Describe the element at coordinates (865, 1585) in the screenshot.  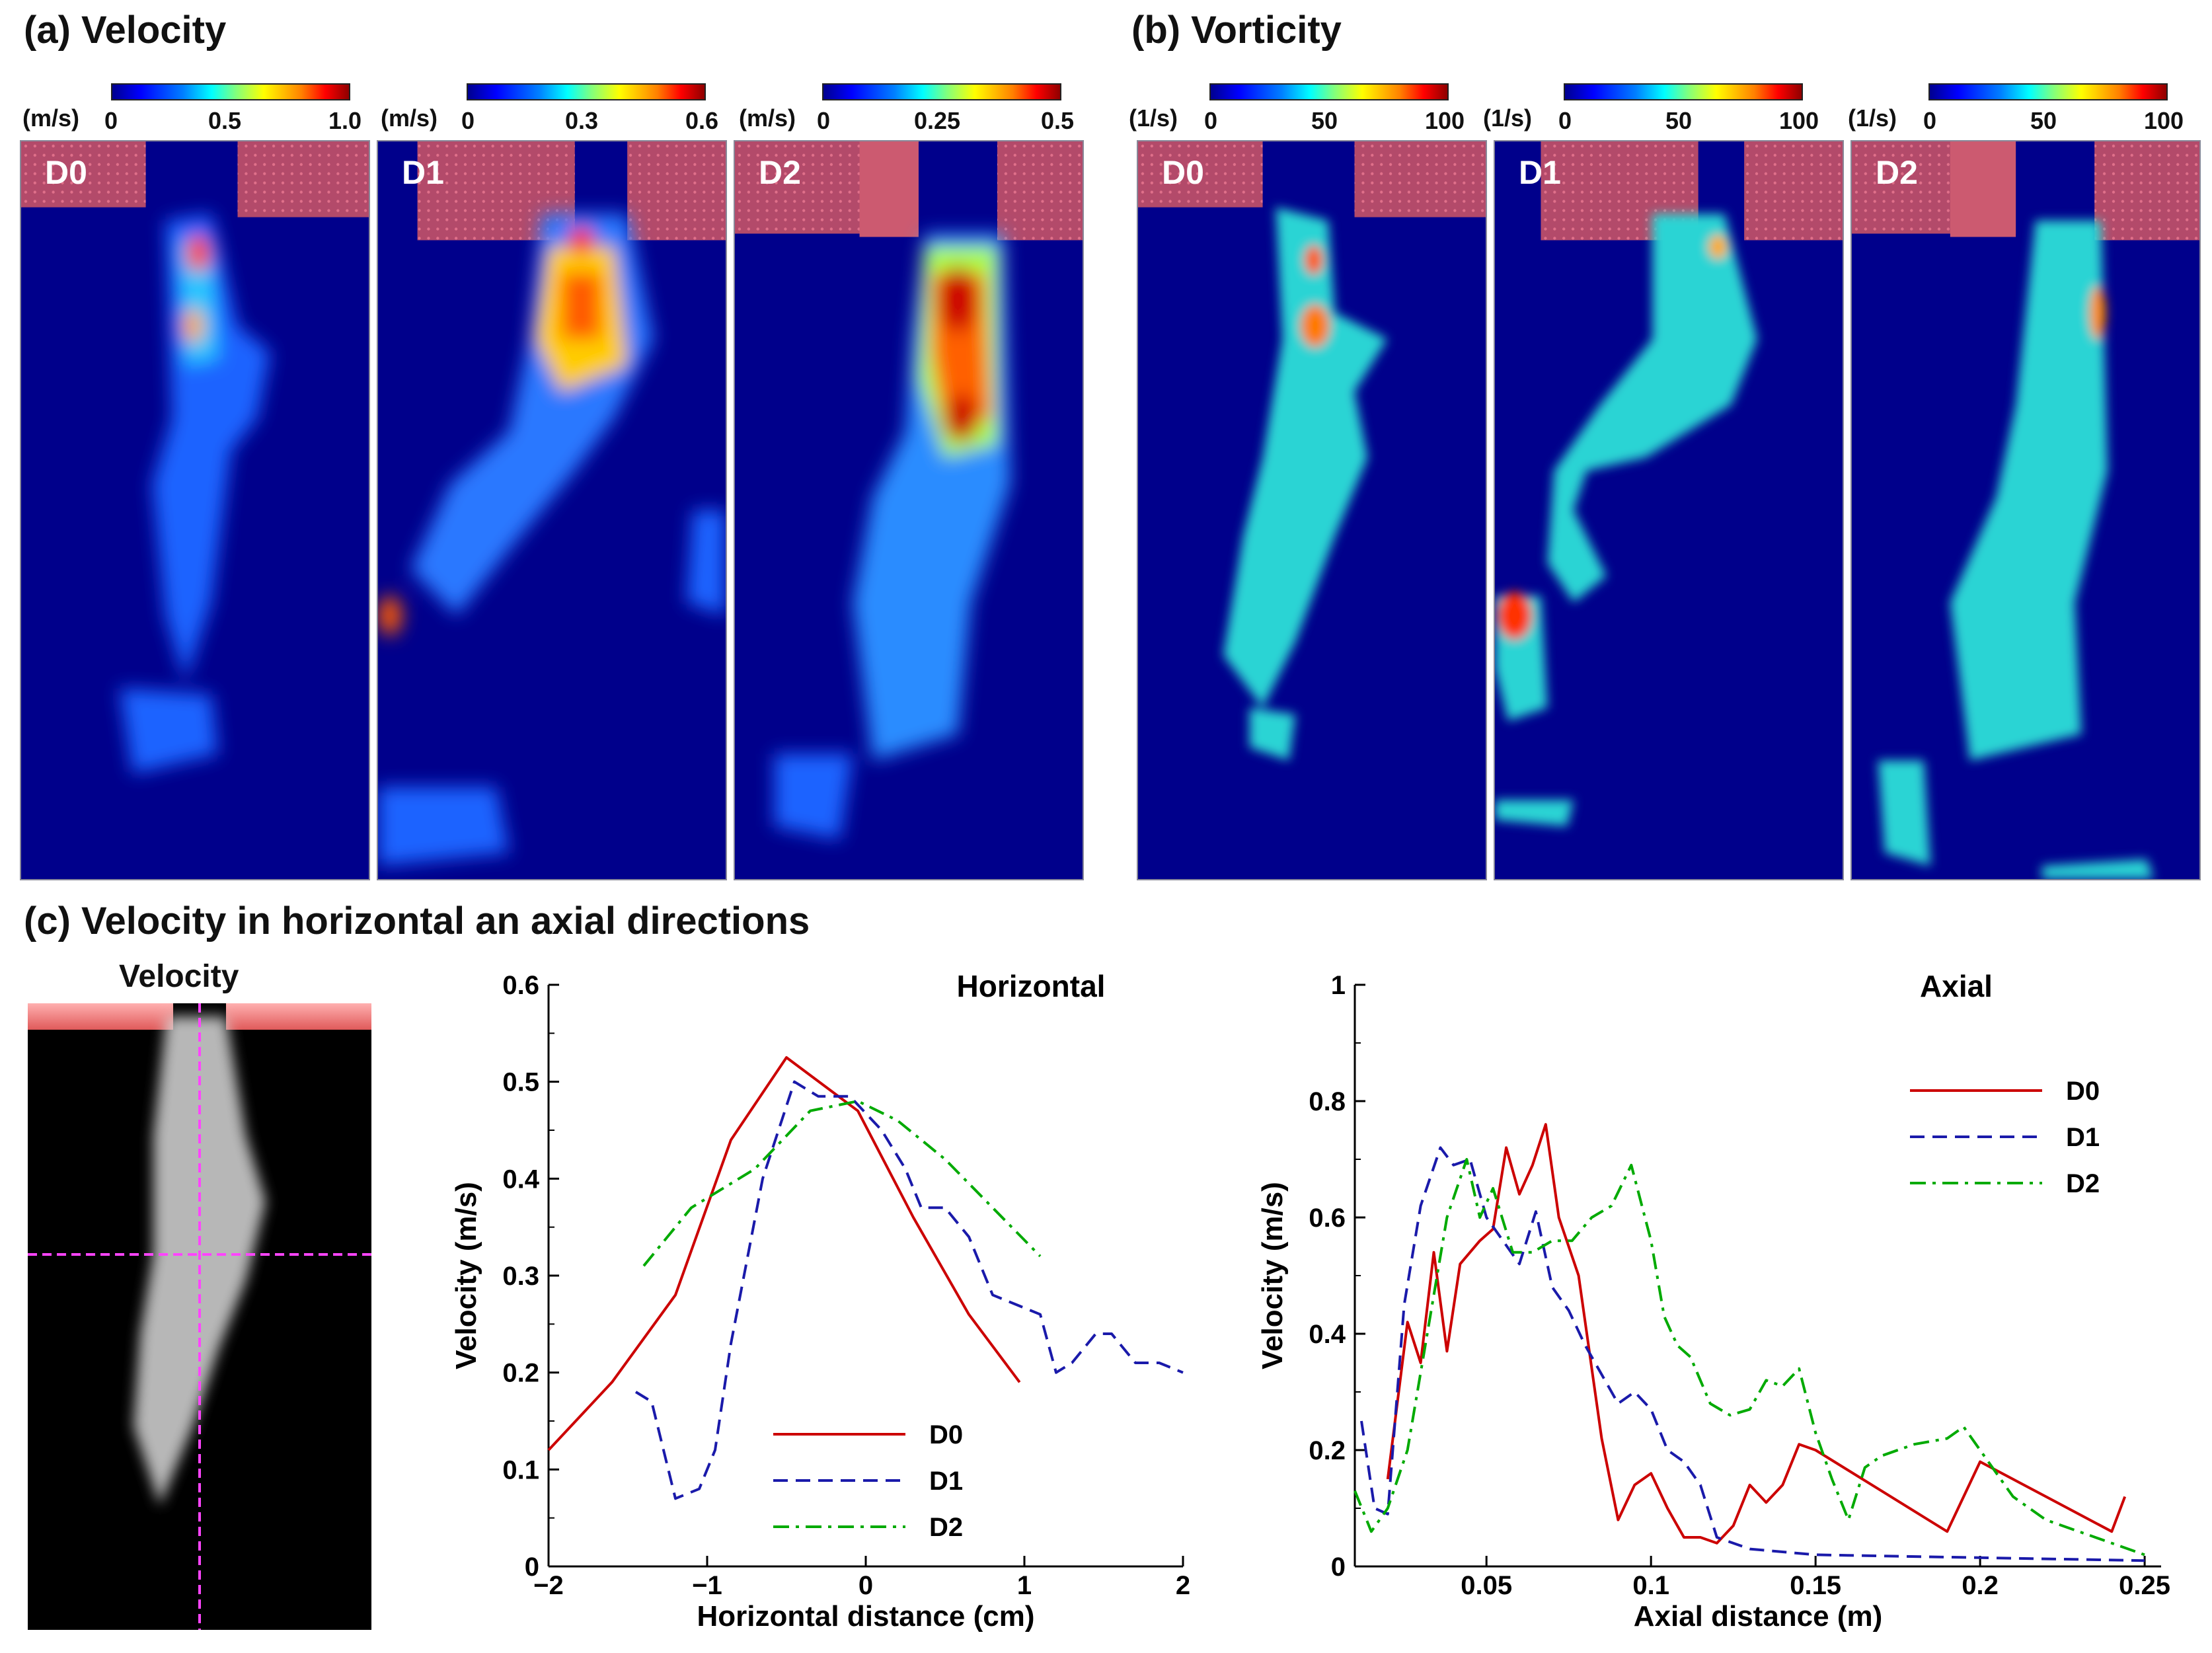
I see `x-tick-label: 0` at that location.